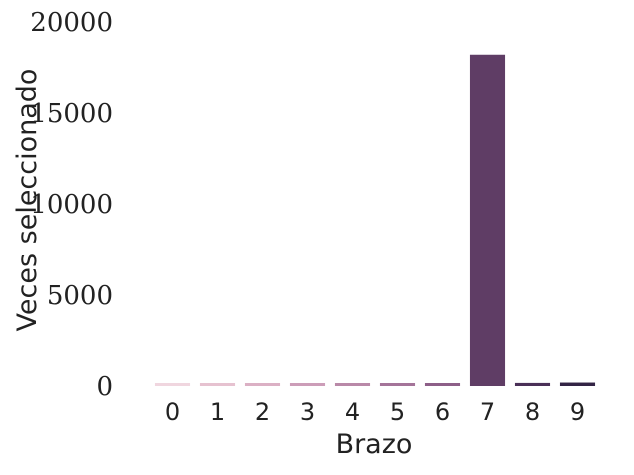  I want to click on y-axis-label: Veces seleccionado, so click(27, 200).